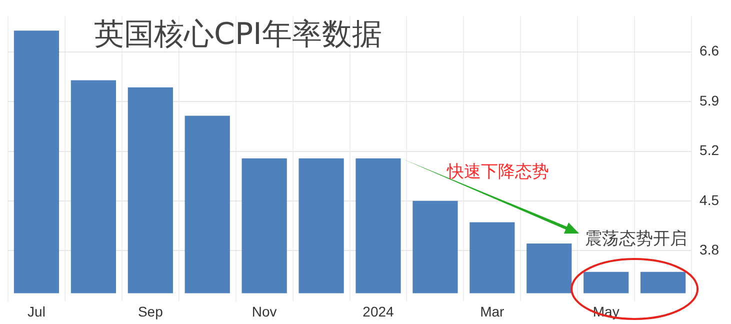 The height and width of the screenshot is (324, 731). I want to click on y-tick-label: 5.9, so click(710, 100).